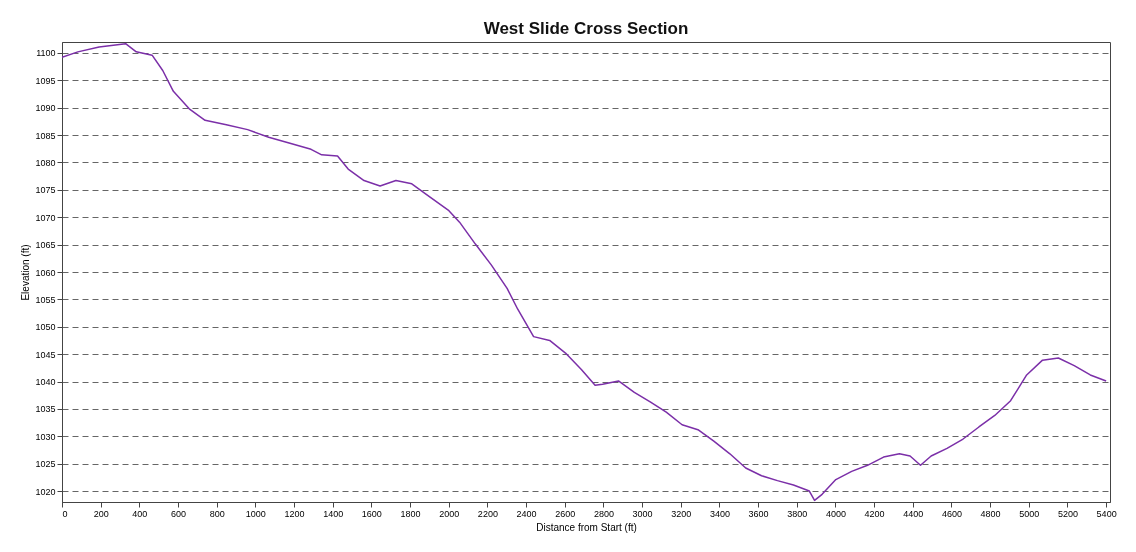 This screenshot has width=1136, height=552. Describe the element at coordinates (719, 513) in the screenshot. I see `x-tick-label: 3400` at that location.